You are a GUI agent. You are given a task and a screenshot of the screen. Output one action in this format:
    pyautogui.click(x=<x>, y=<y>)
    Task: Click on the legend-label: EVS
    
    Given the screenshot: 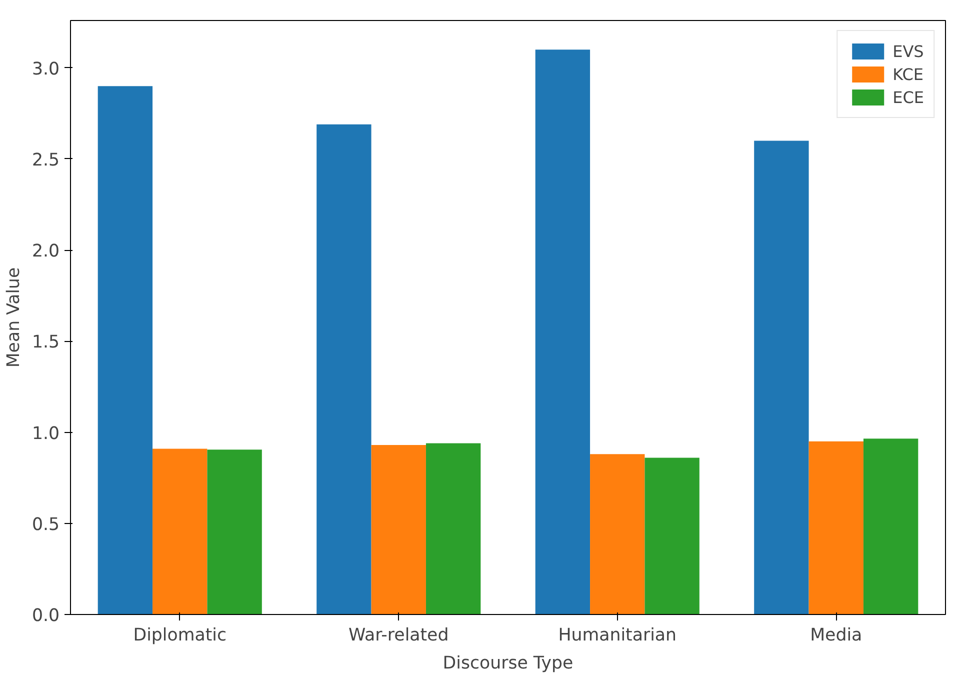 What is the action you would take?
    pyautogui.click(x=908, y=51)
    